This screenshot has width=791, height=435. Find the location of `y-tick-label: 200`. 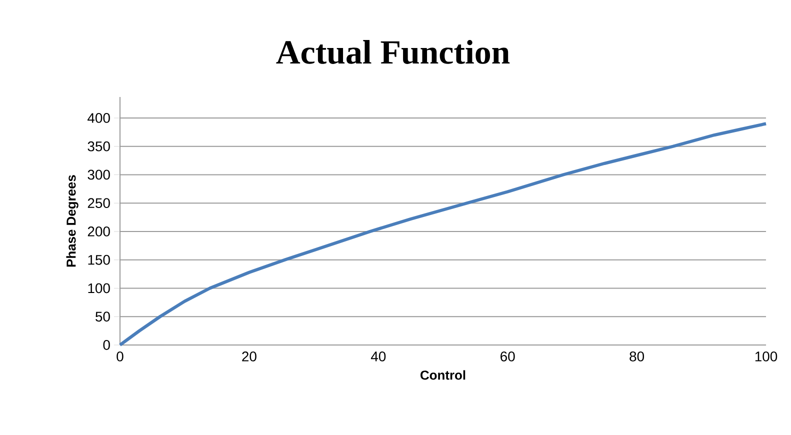

y-tick-label: 200 is located at coordinates (99, 231).